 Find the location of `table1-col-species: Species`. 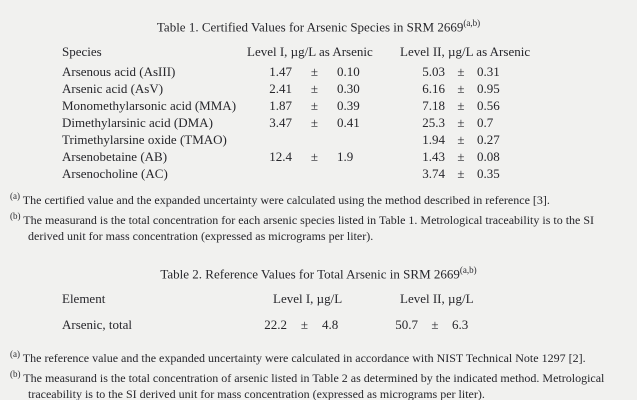

table1-col-species: Species is located at coordinates (82, 51).